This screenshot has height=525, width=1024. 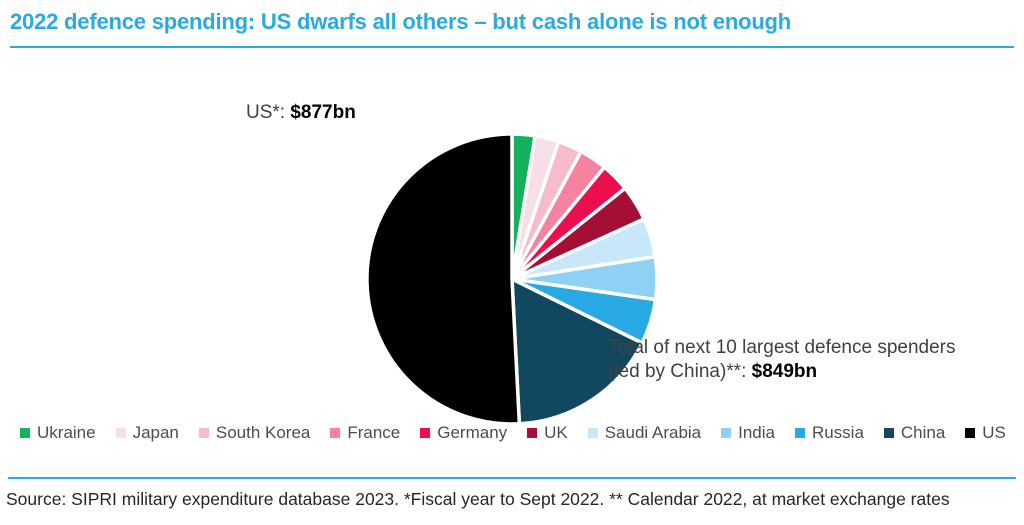 I want to click on legend-label-germany: Germany, so click(x=472, y=432).